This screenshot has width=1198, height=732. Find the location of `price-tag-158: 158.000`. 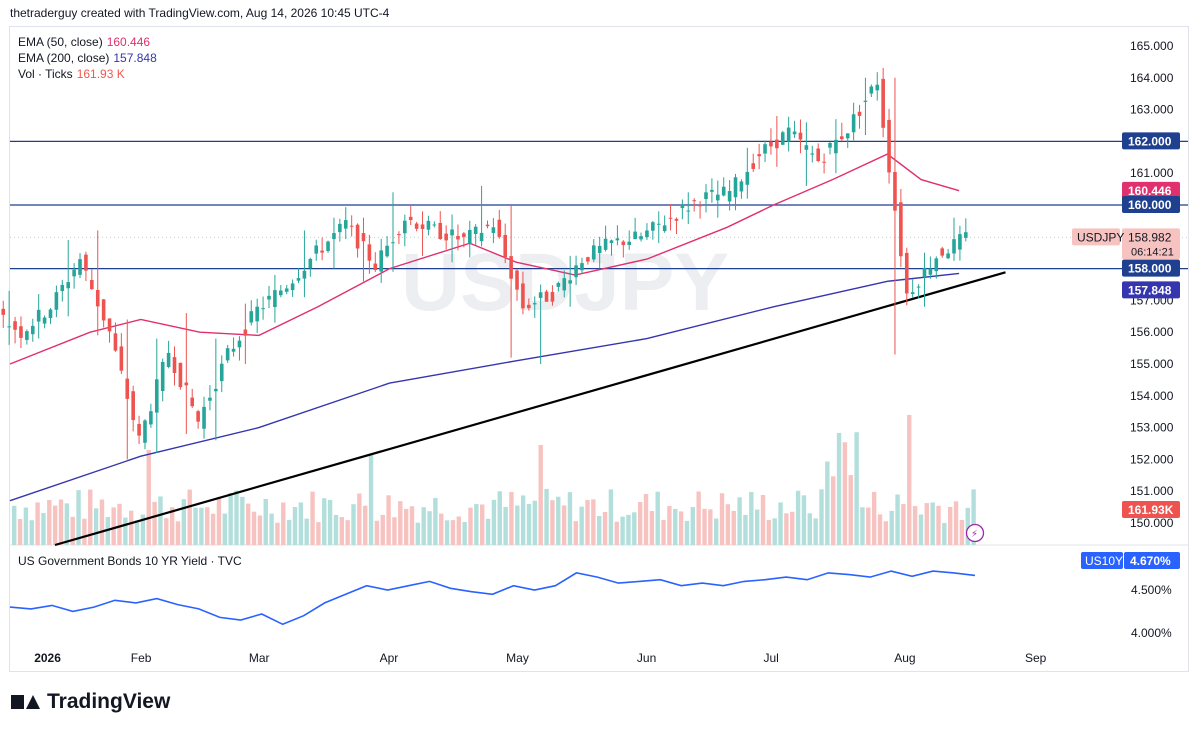

price-tag-158: 158.000 is located at coordinates (1150, 269).